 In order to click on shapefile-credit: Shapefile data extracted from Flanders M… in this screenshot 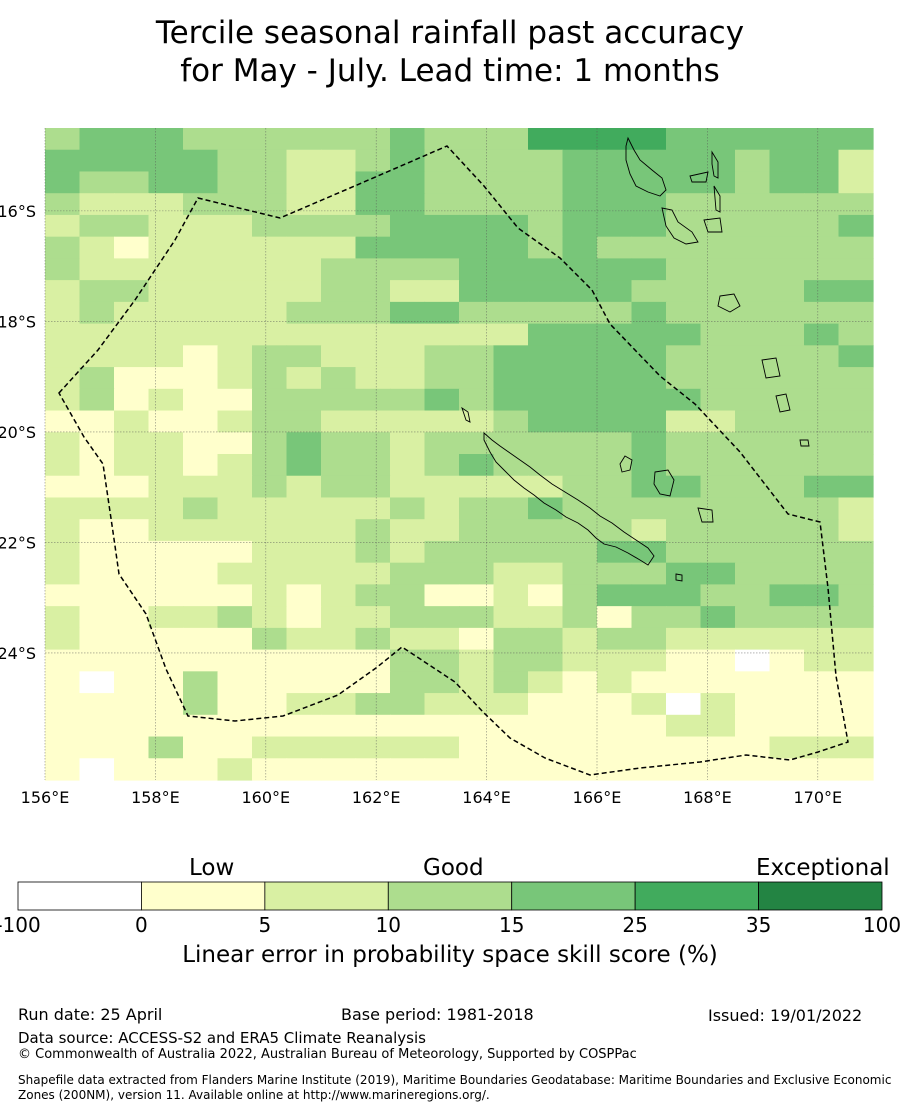, I will do `click(455, 1087)`.